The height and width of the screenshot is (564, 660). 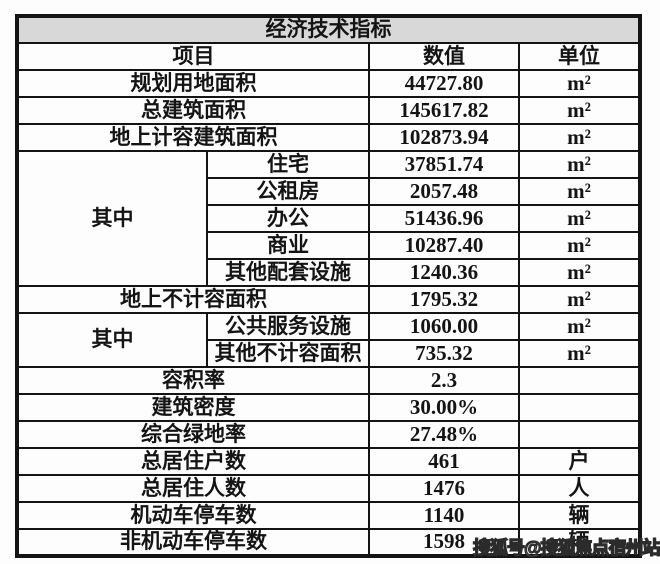 I want to click on value-cell: 735.32, so click(x=444, y=353).